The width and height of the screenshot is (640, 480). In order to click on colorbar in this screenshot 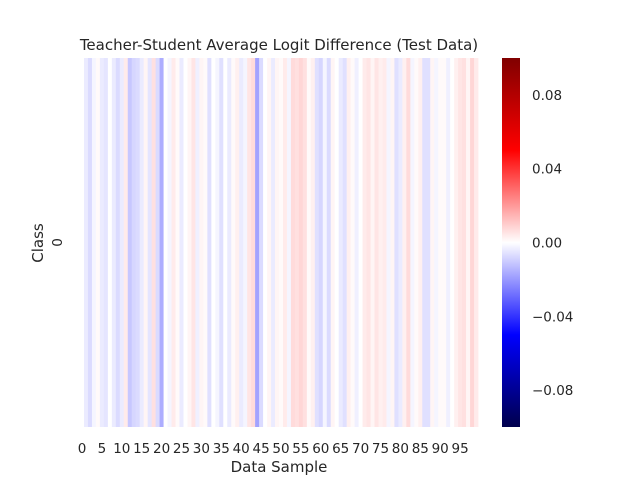, I will do `click(511, 242)`.